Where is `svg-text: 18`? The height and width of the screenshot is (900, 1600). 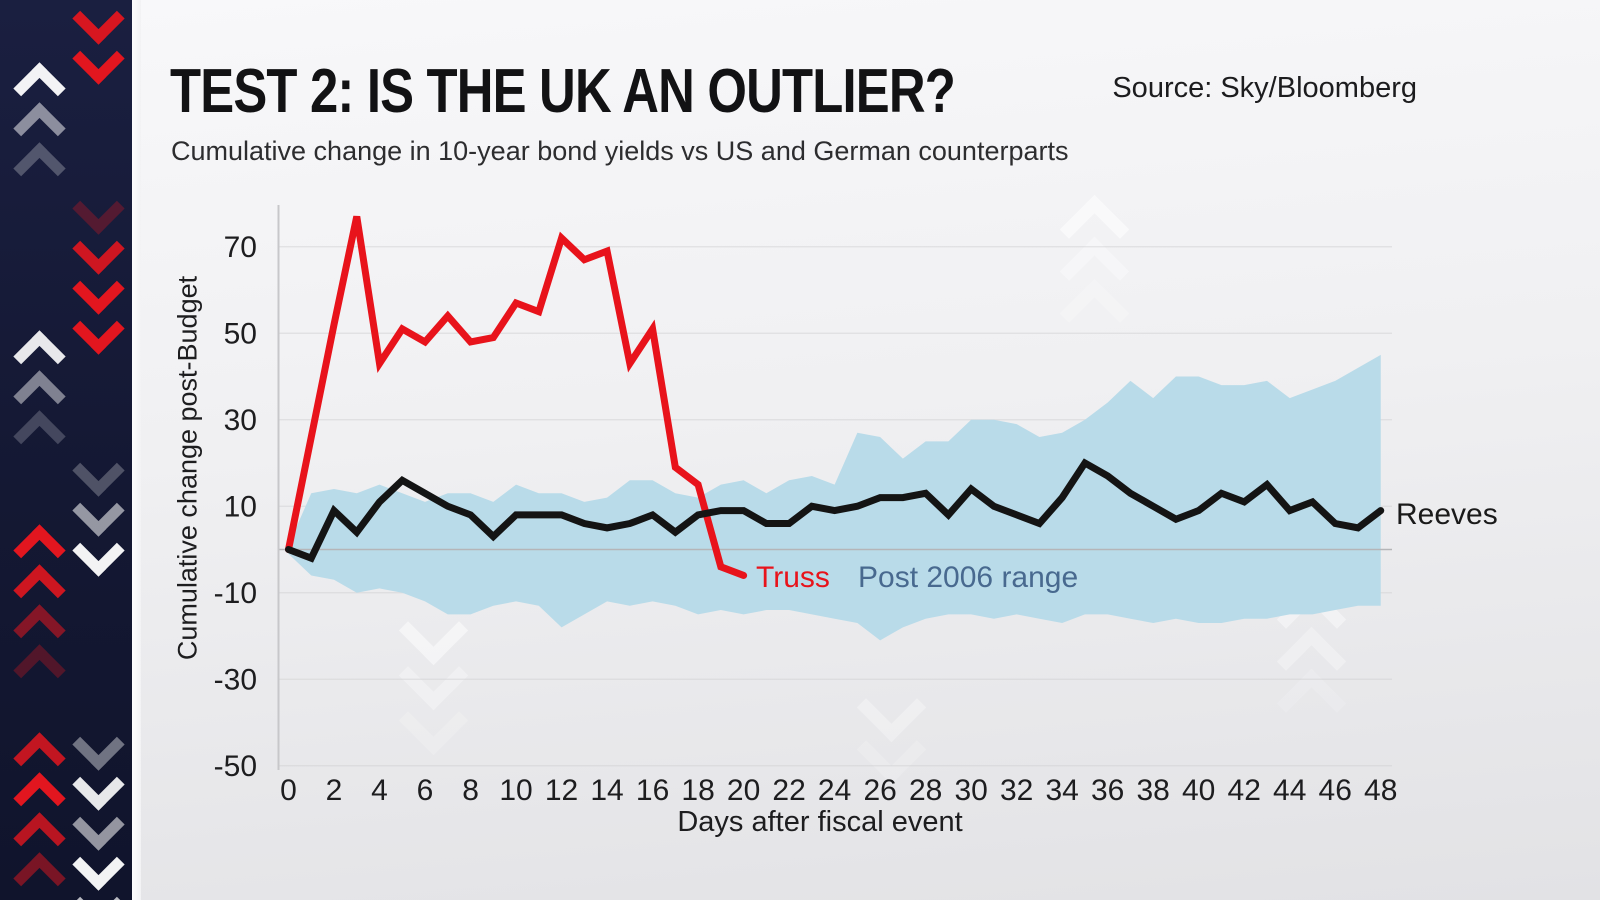 svg-text: 18 is located at coordinates (697, 790).